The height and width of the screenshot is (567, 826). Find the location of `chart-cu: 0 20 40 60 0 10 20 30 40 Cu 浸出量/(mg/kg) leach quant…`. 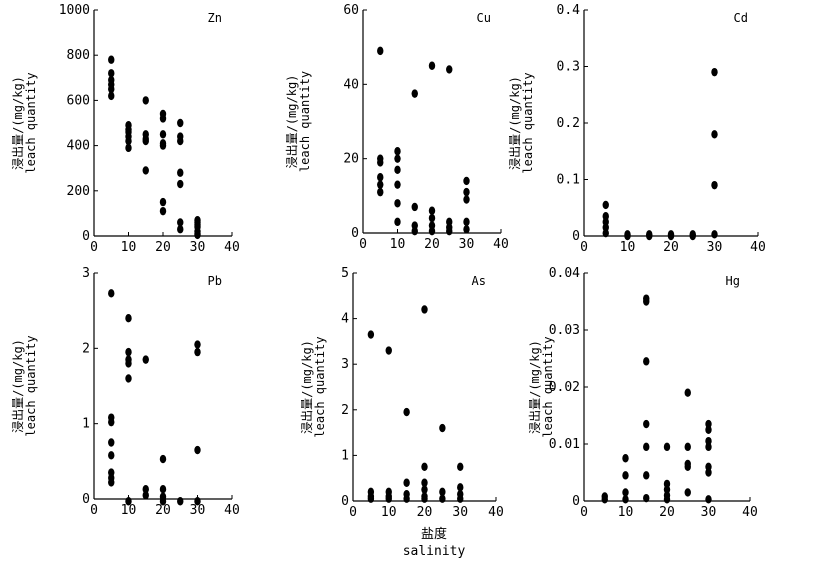

chart-cu: 0 20 40 60 0 10 20 30 40 Cu 浸出量/(mg/kg) leach quant… is located at coordinates (397, 127).